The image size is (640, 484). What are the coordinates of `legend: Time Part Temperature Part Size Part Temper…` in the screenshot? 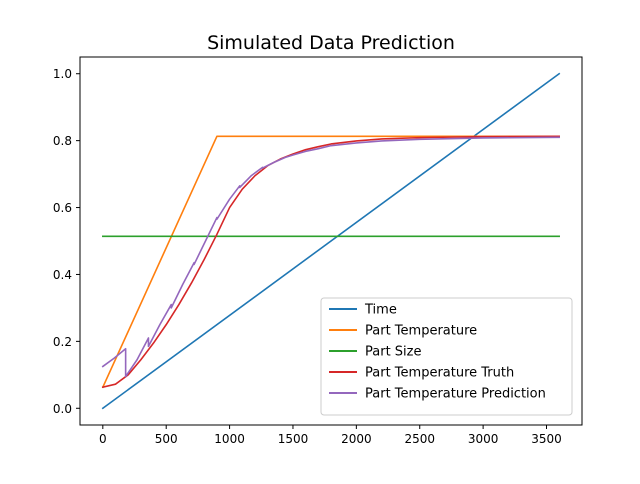 It's located at (446, 356).